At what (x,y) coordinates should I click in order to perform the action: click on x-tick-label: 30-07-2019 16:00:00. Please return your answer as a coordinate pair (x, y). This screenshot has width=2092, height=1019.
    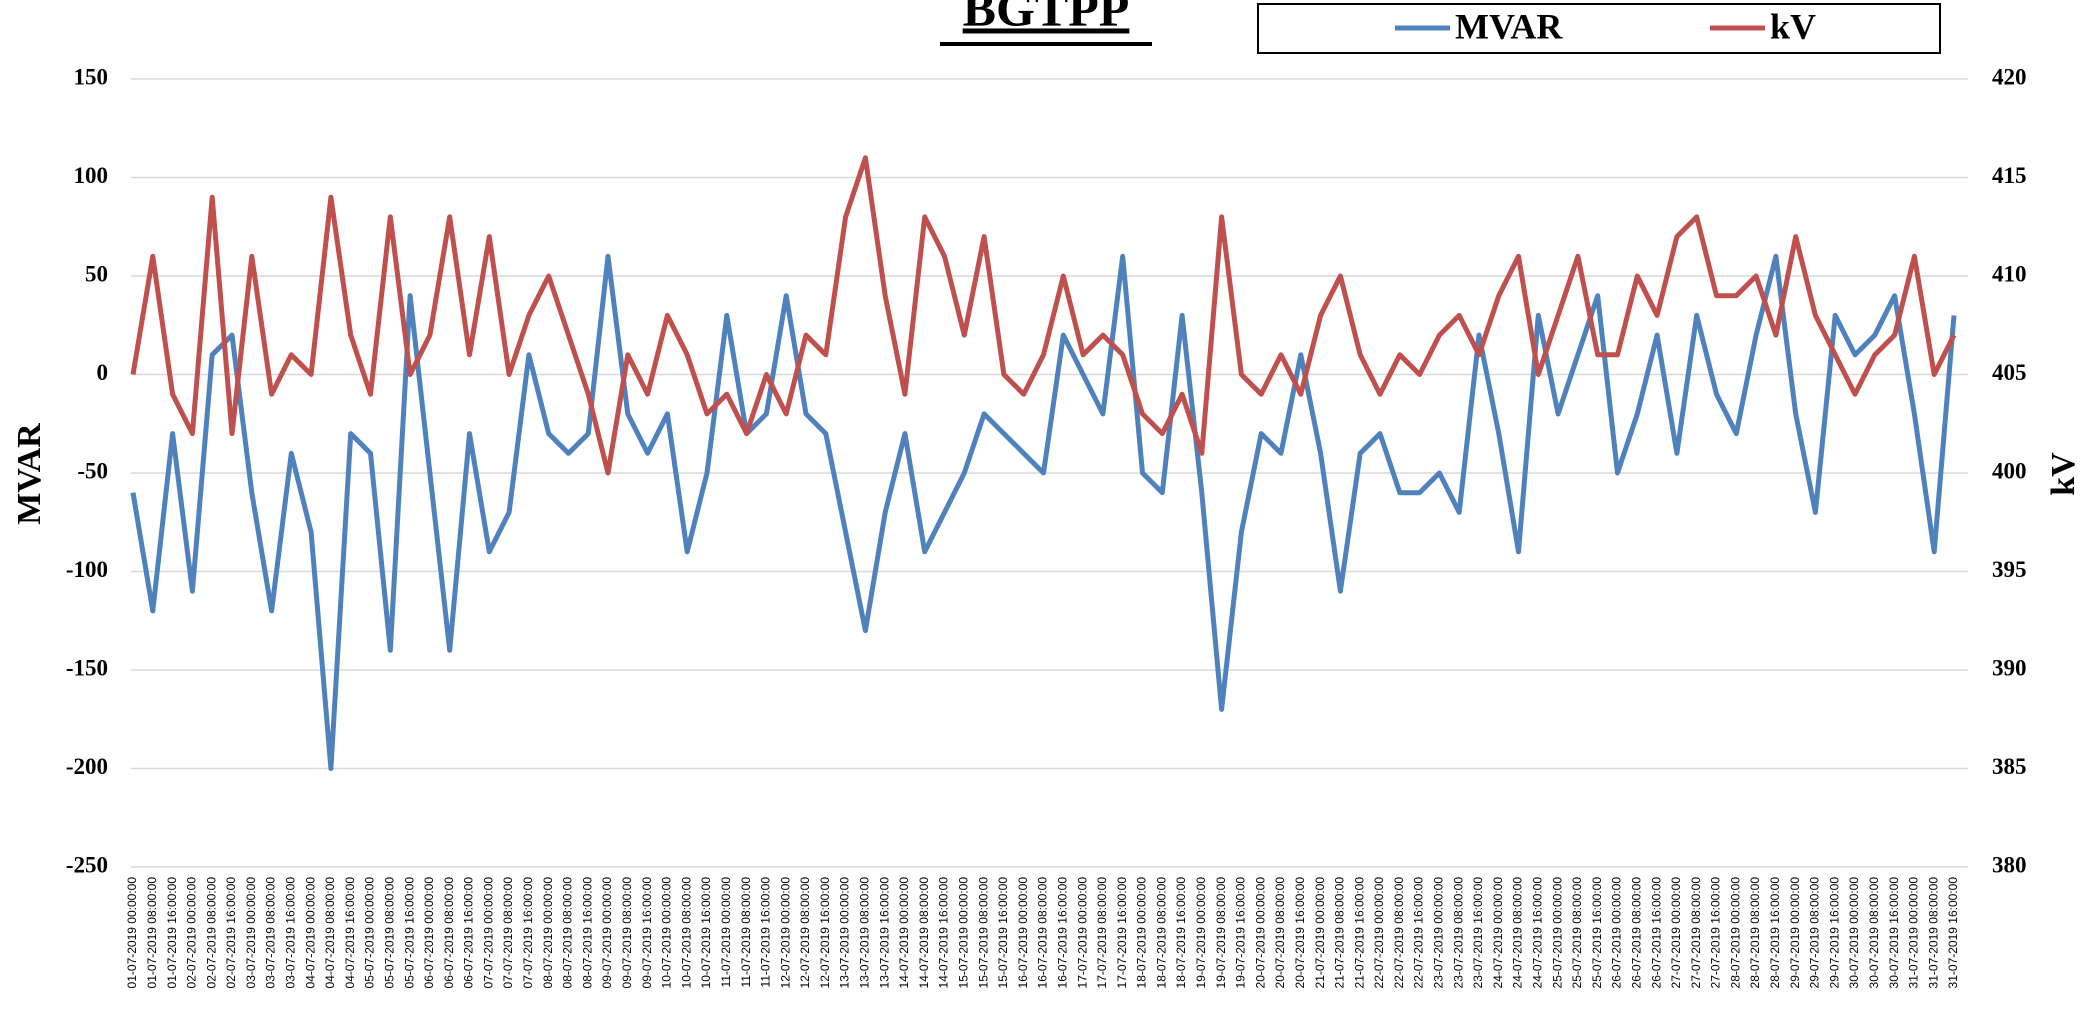
    Looking at the image, I should click on (1894, 933).